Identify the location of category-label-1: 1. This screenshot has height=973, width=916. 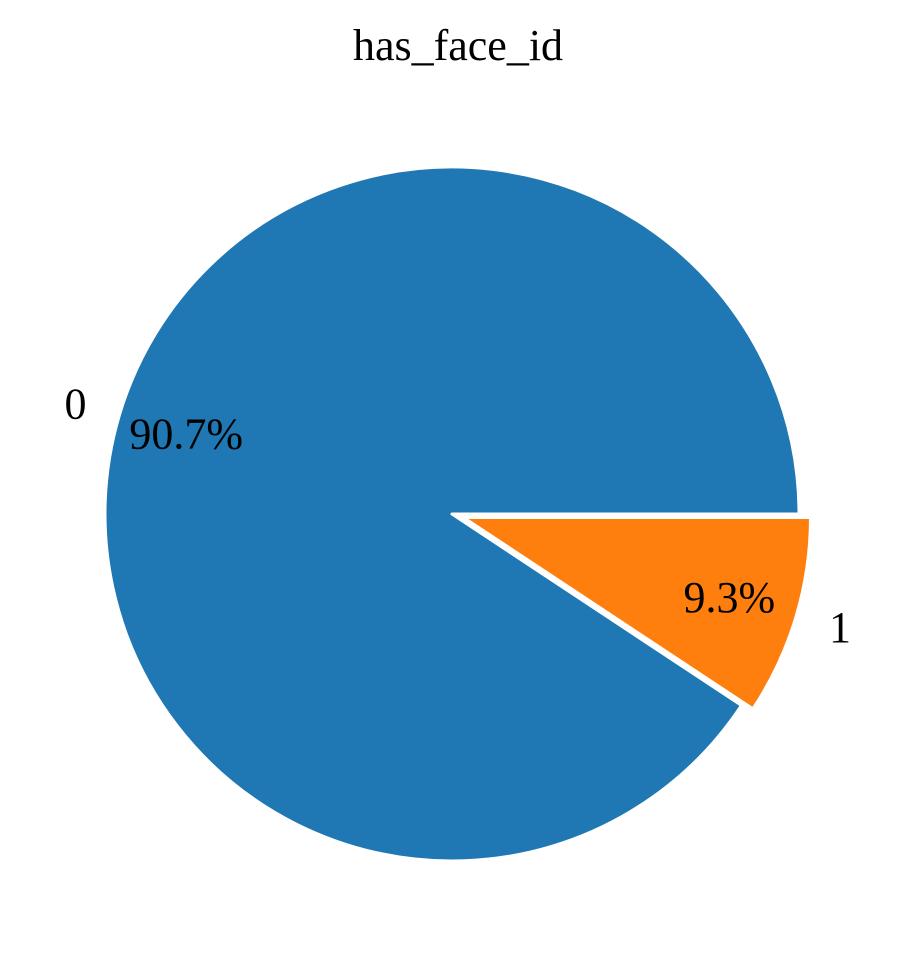
(840, 627).